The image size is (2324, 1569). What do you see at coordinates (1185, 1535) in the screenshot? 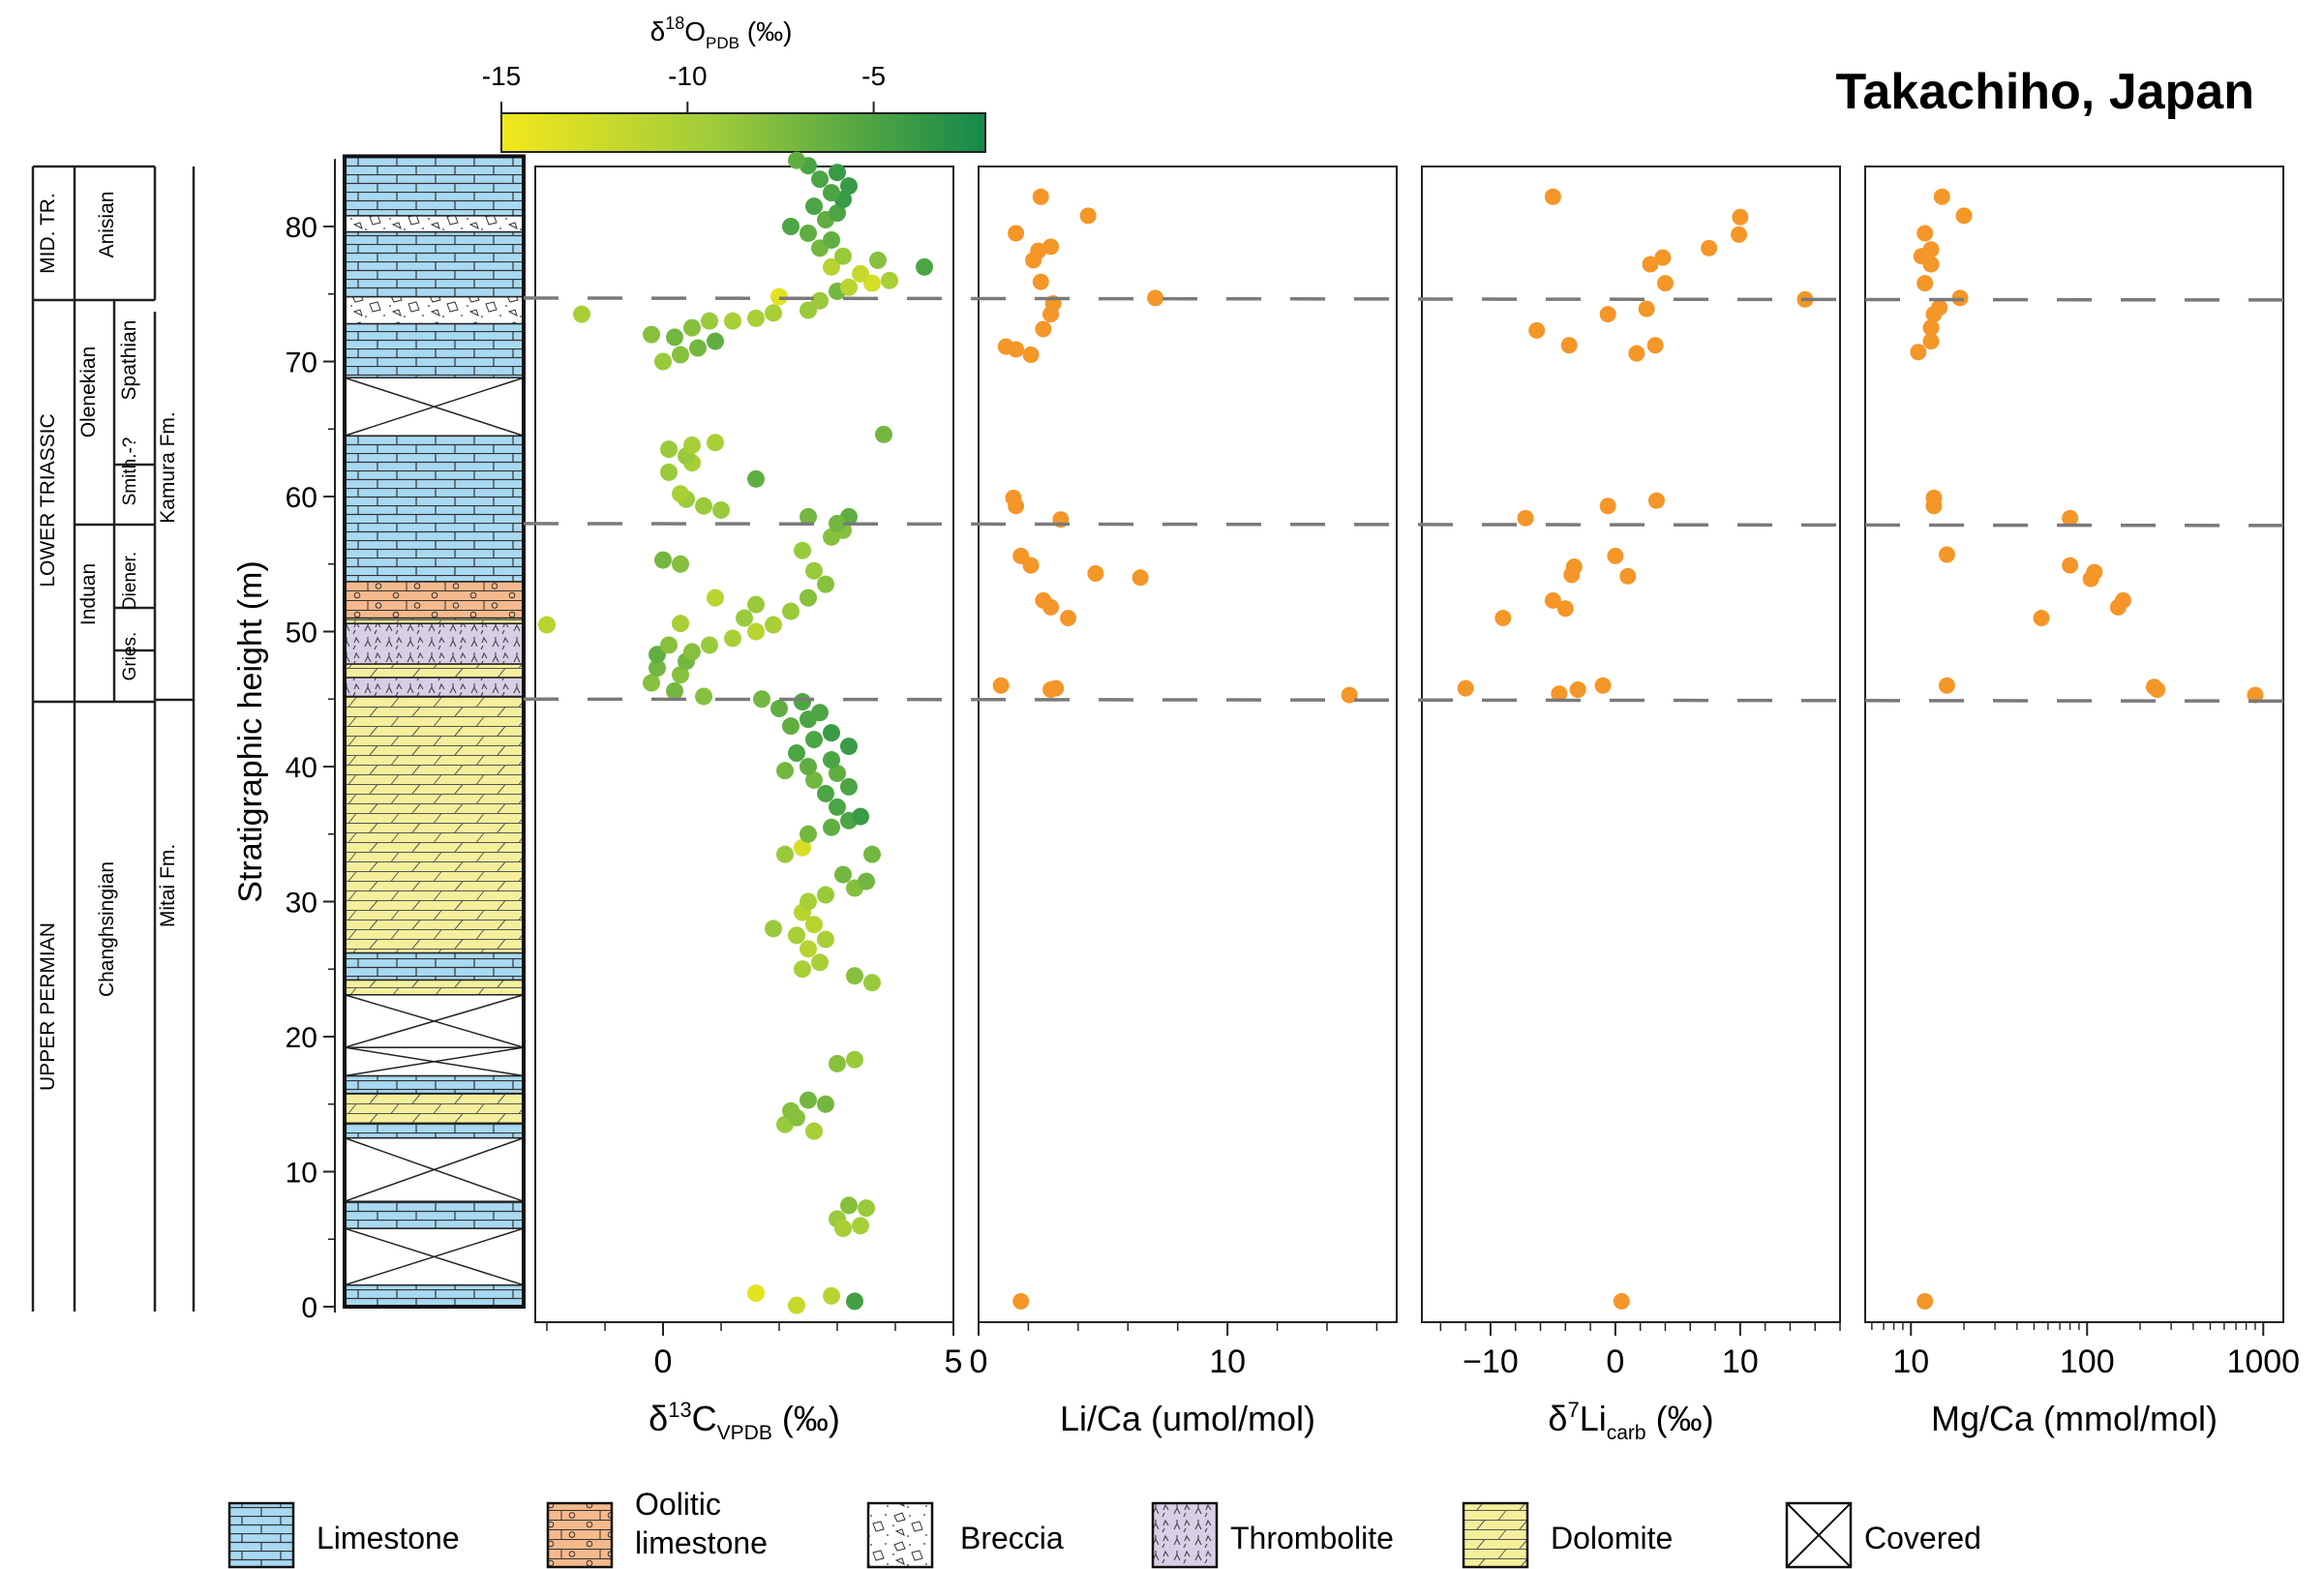
I see `legend-swatch` at bounding box center [1185, 1535].